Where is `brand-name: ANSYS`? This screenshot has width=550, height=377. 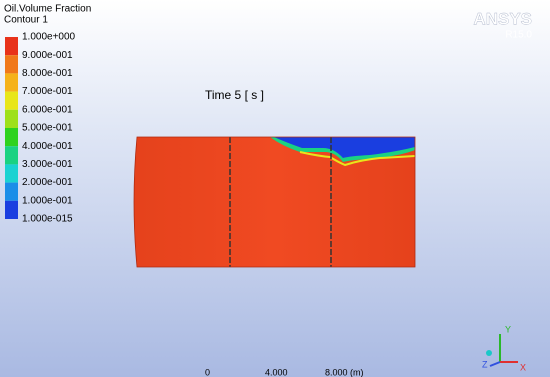
brand-name: ANSYS is located at coordinates (502, 18).